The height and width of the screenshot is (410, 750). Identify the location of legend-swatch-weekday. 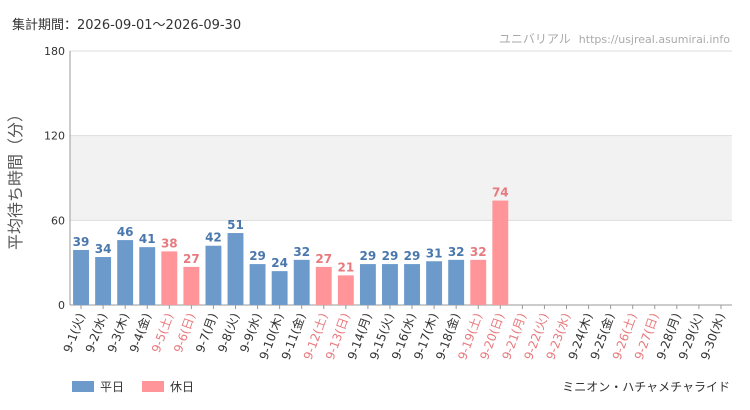
(83, 386).